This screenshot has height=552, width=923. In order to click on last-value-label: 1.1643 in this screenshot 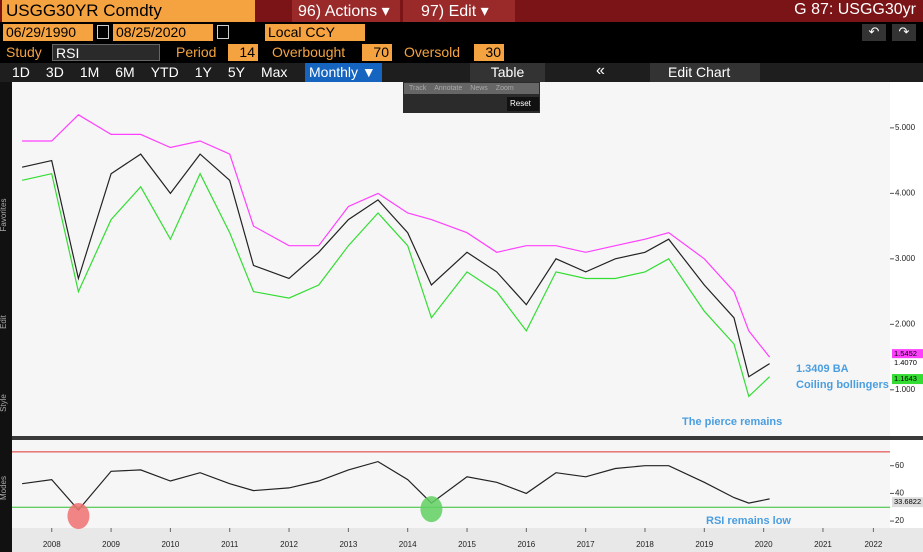, I will do `click(905, 378)`.